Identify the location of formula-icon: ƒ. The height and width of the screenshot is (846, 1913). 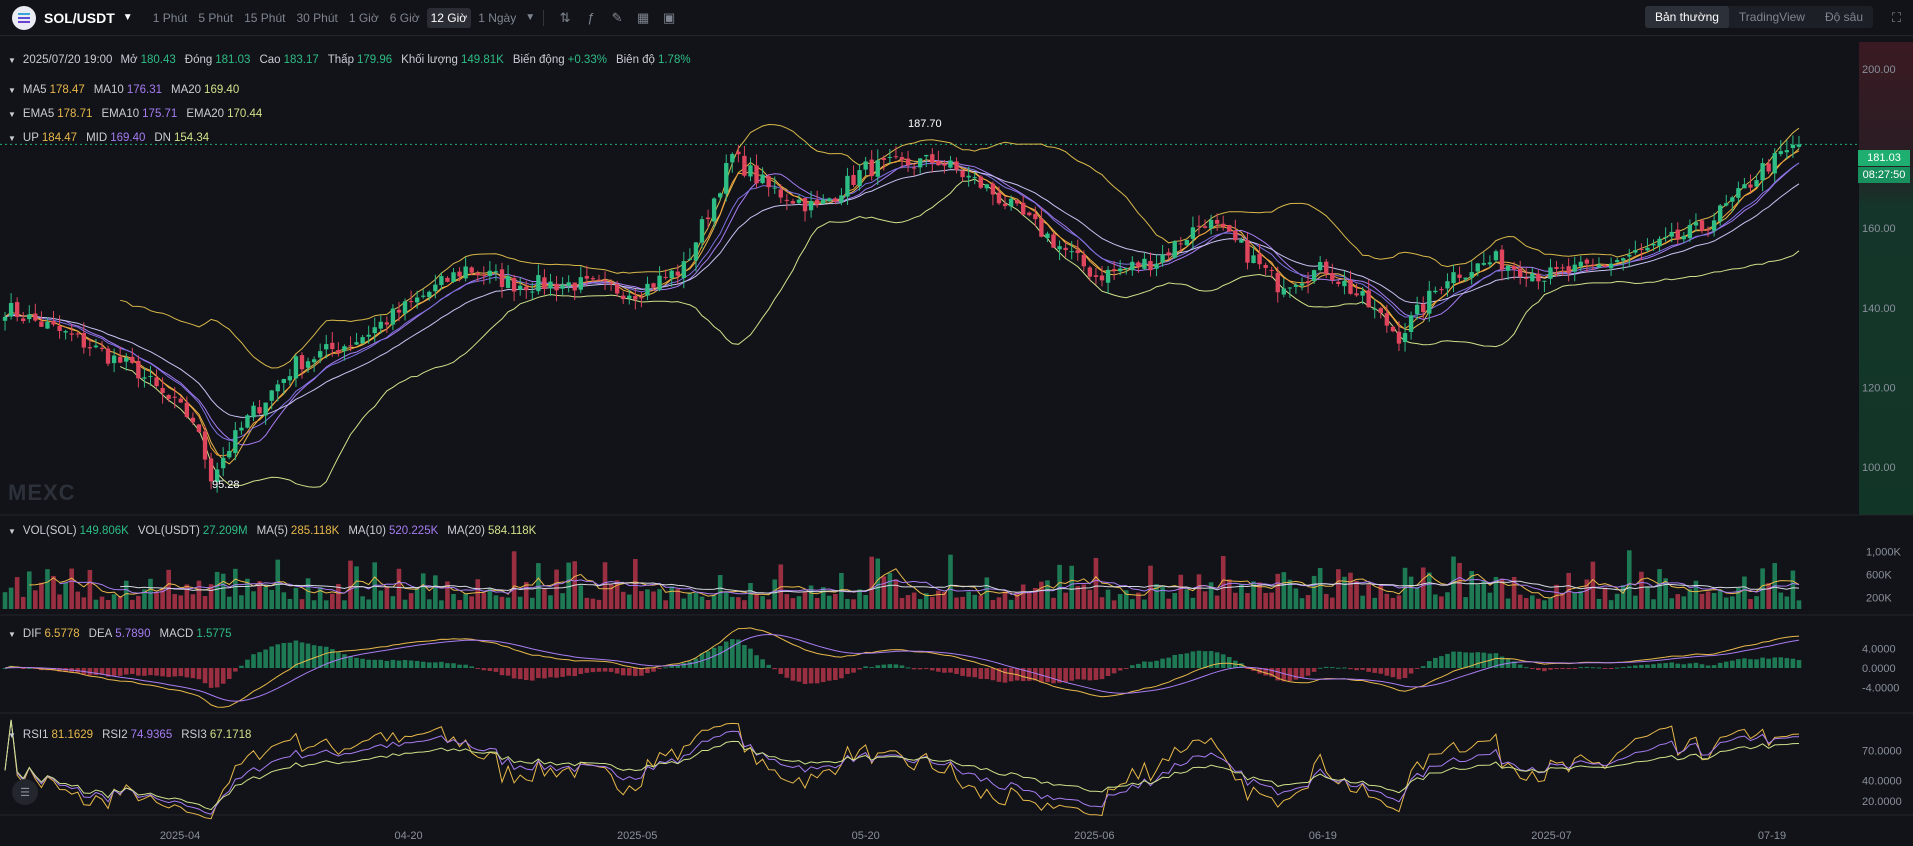
(591, 17).